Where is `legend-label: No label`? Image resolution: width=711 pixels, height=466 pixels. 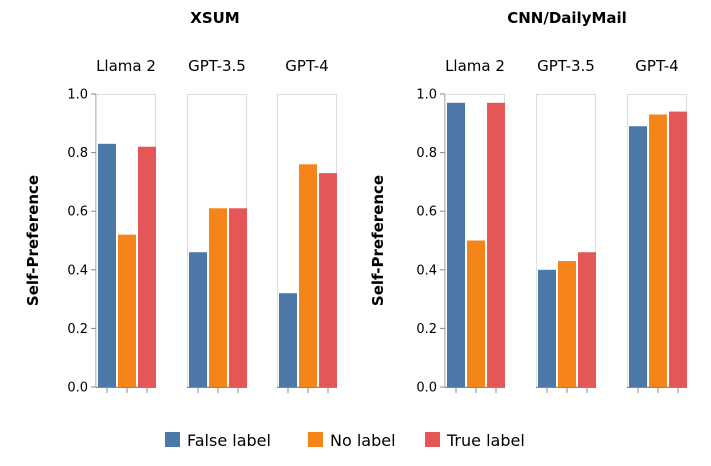 legend-label: No label is located at coordinates (363, 440).